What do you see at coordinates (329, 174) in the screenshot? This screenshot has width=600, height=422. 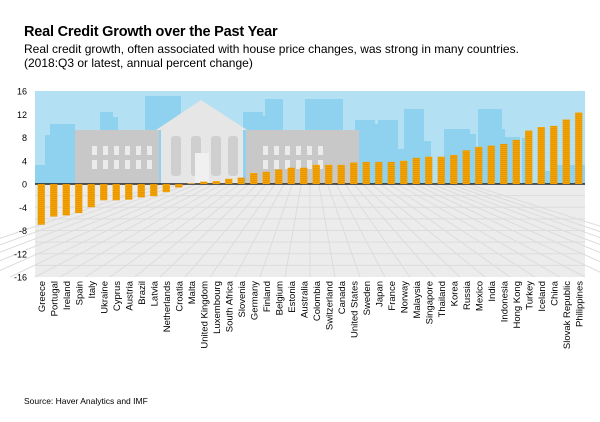 I see `bar-switzerland` at bounding box center [329, 174].